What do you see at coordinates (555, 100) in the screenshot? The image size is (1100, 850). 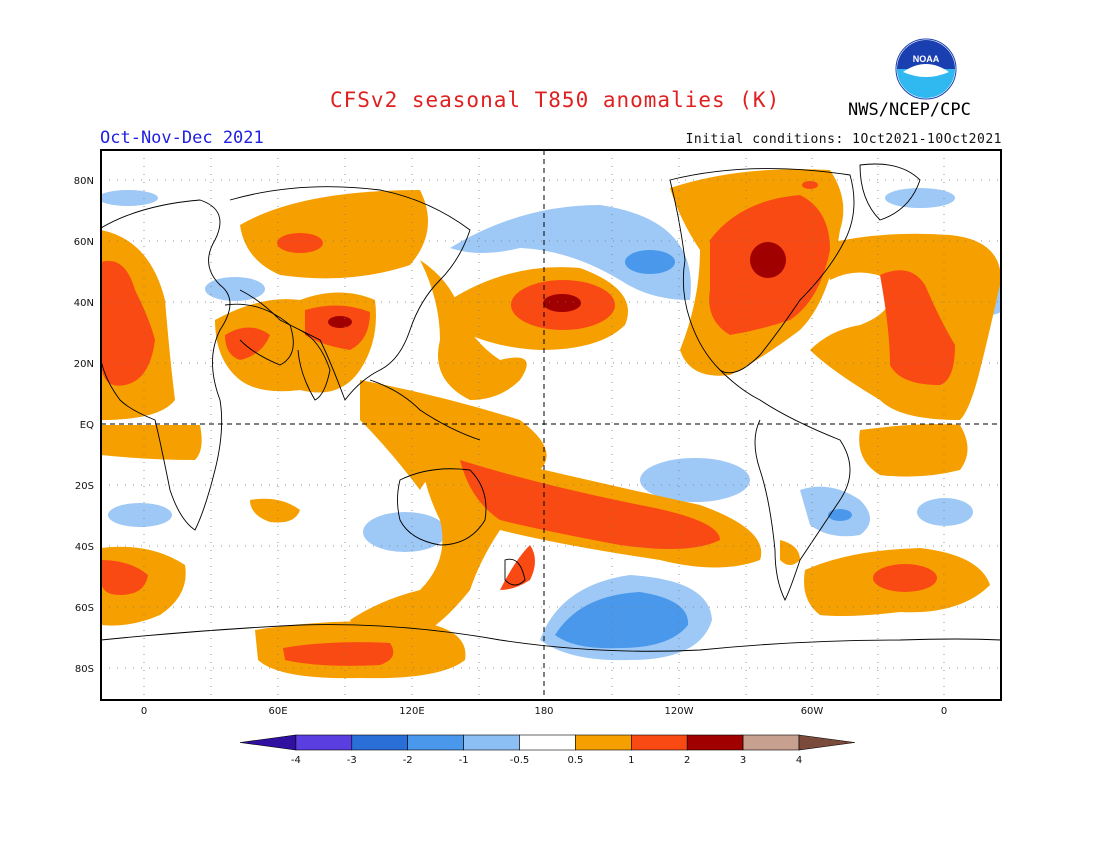 I see `map-title: CFSv2 seasonal T850 anomalies (K)` at bounding box center [555, 100].